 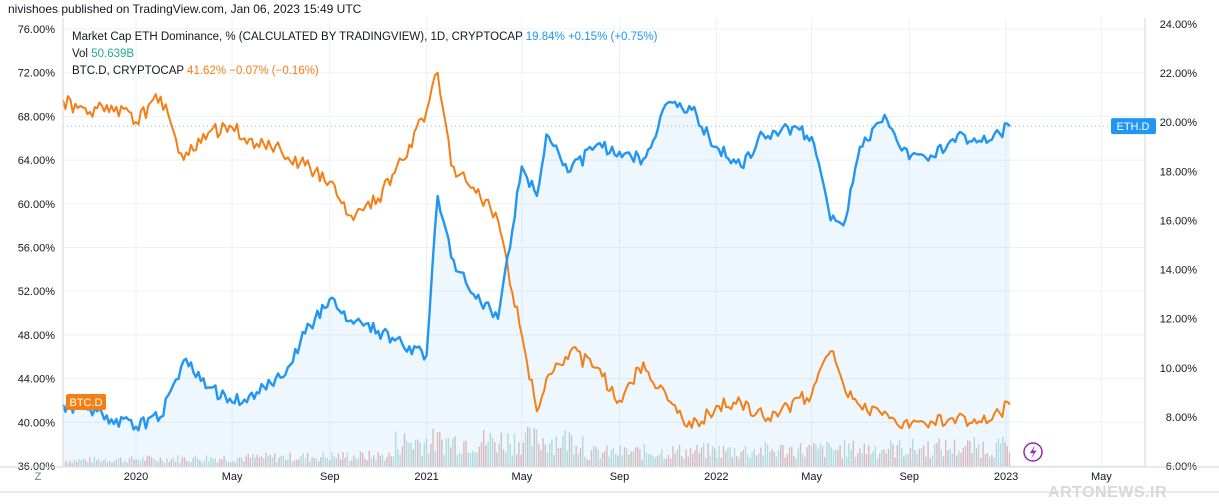 I want to click on legend-vol: Vol 50.639B, so click(x=364, y=54).